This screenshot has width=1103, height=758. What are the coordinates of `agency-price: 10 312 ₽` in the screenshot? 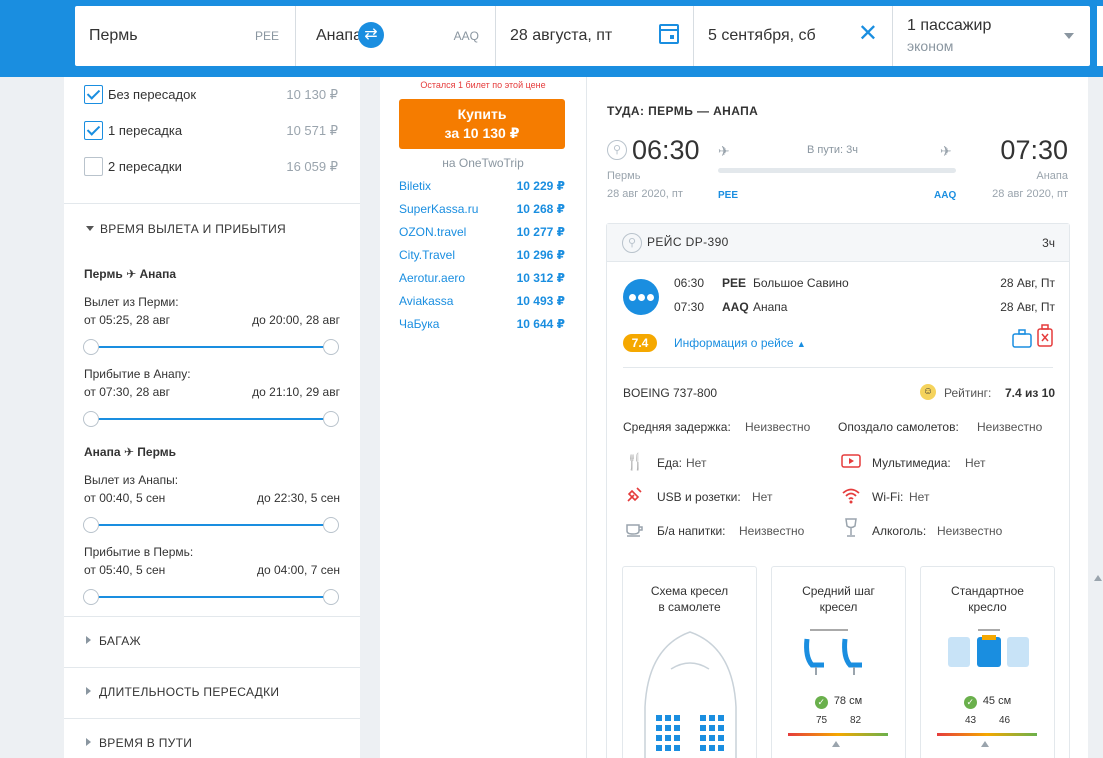 It's located at (540, 278).